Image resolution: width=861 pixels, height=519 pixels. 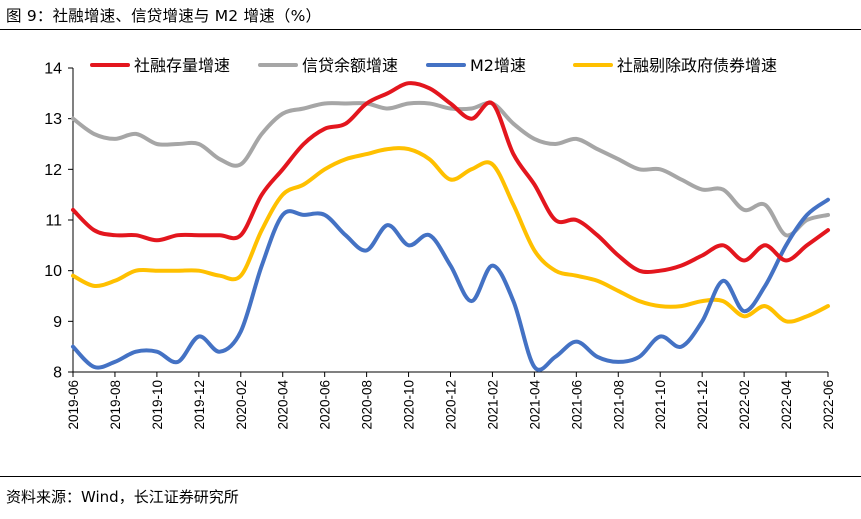 What do you see at coordinates (53, 119) in the screenshot?
I see `y-tick-label: 13` at bounding box center [53, 119].